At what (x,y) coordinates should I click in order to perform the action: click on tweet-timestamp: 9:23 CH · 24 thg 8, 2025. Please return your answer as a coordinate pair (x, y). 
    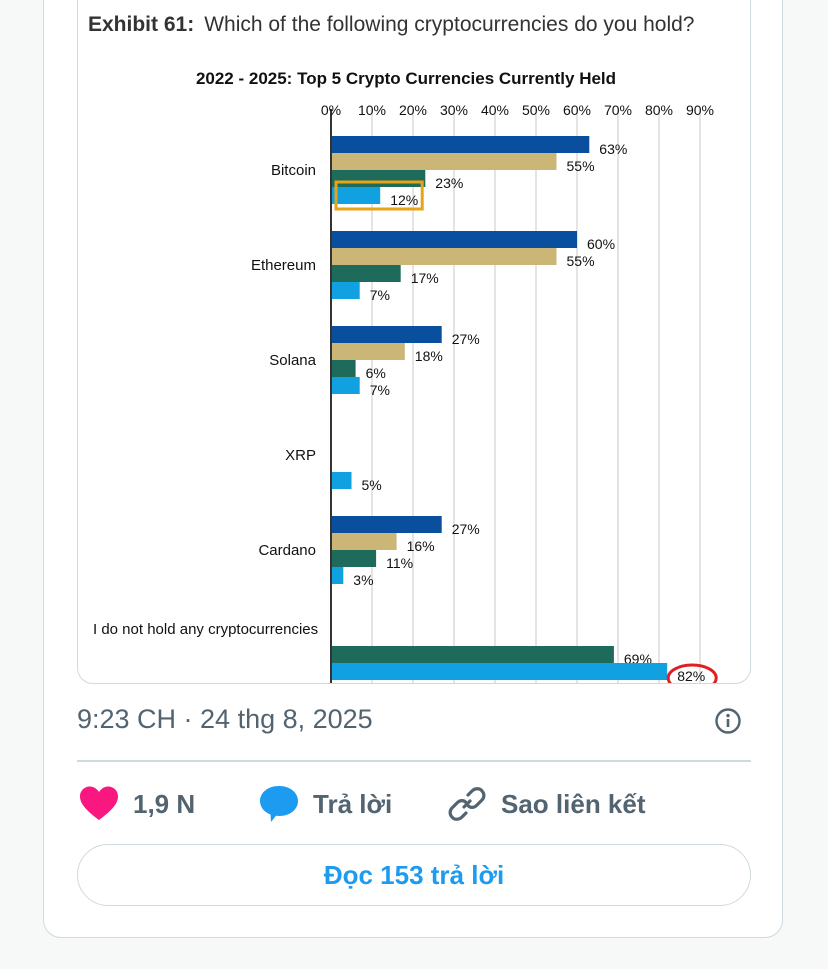
    Looking at the image, I should click on (225, 719).